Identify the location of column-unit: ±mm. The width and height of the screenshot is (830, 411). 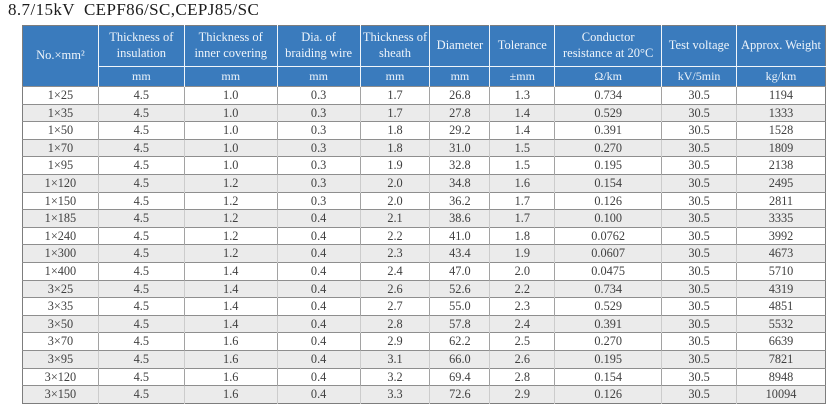
(522, 76).